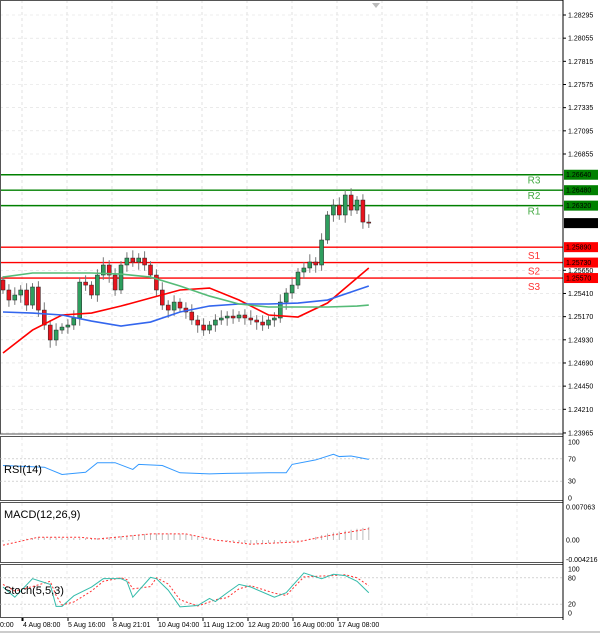 The width and height of the screenshot is (600, 635). What do you see at coordinates (534, 212) in the screenshot?
I see `pivot-label-r1: R1` at bounding box center [534, 212].